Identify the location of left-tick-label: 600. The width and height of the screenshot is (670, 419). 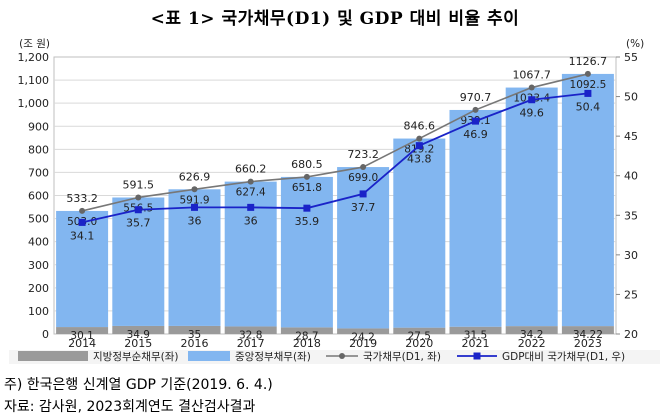
(38, 196).